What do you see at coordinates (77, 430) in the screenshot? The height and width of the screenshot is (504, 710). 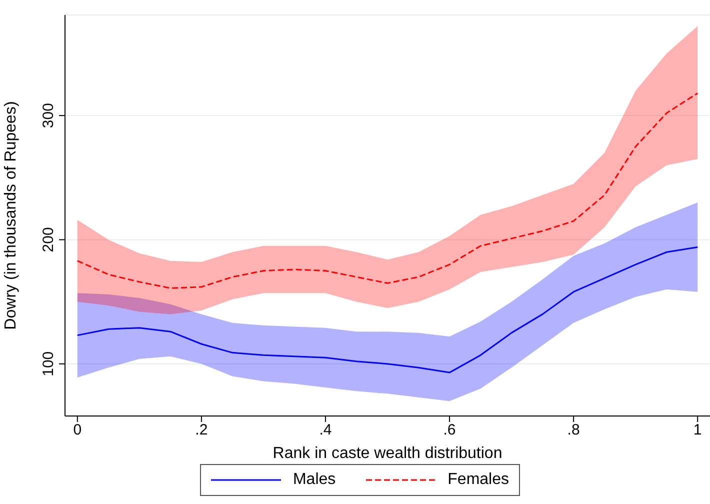 I see `x-tick-label: 0` at bounding box center [77, 430].